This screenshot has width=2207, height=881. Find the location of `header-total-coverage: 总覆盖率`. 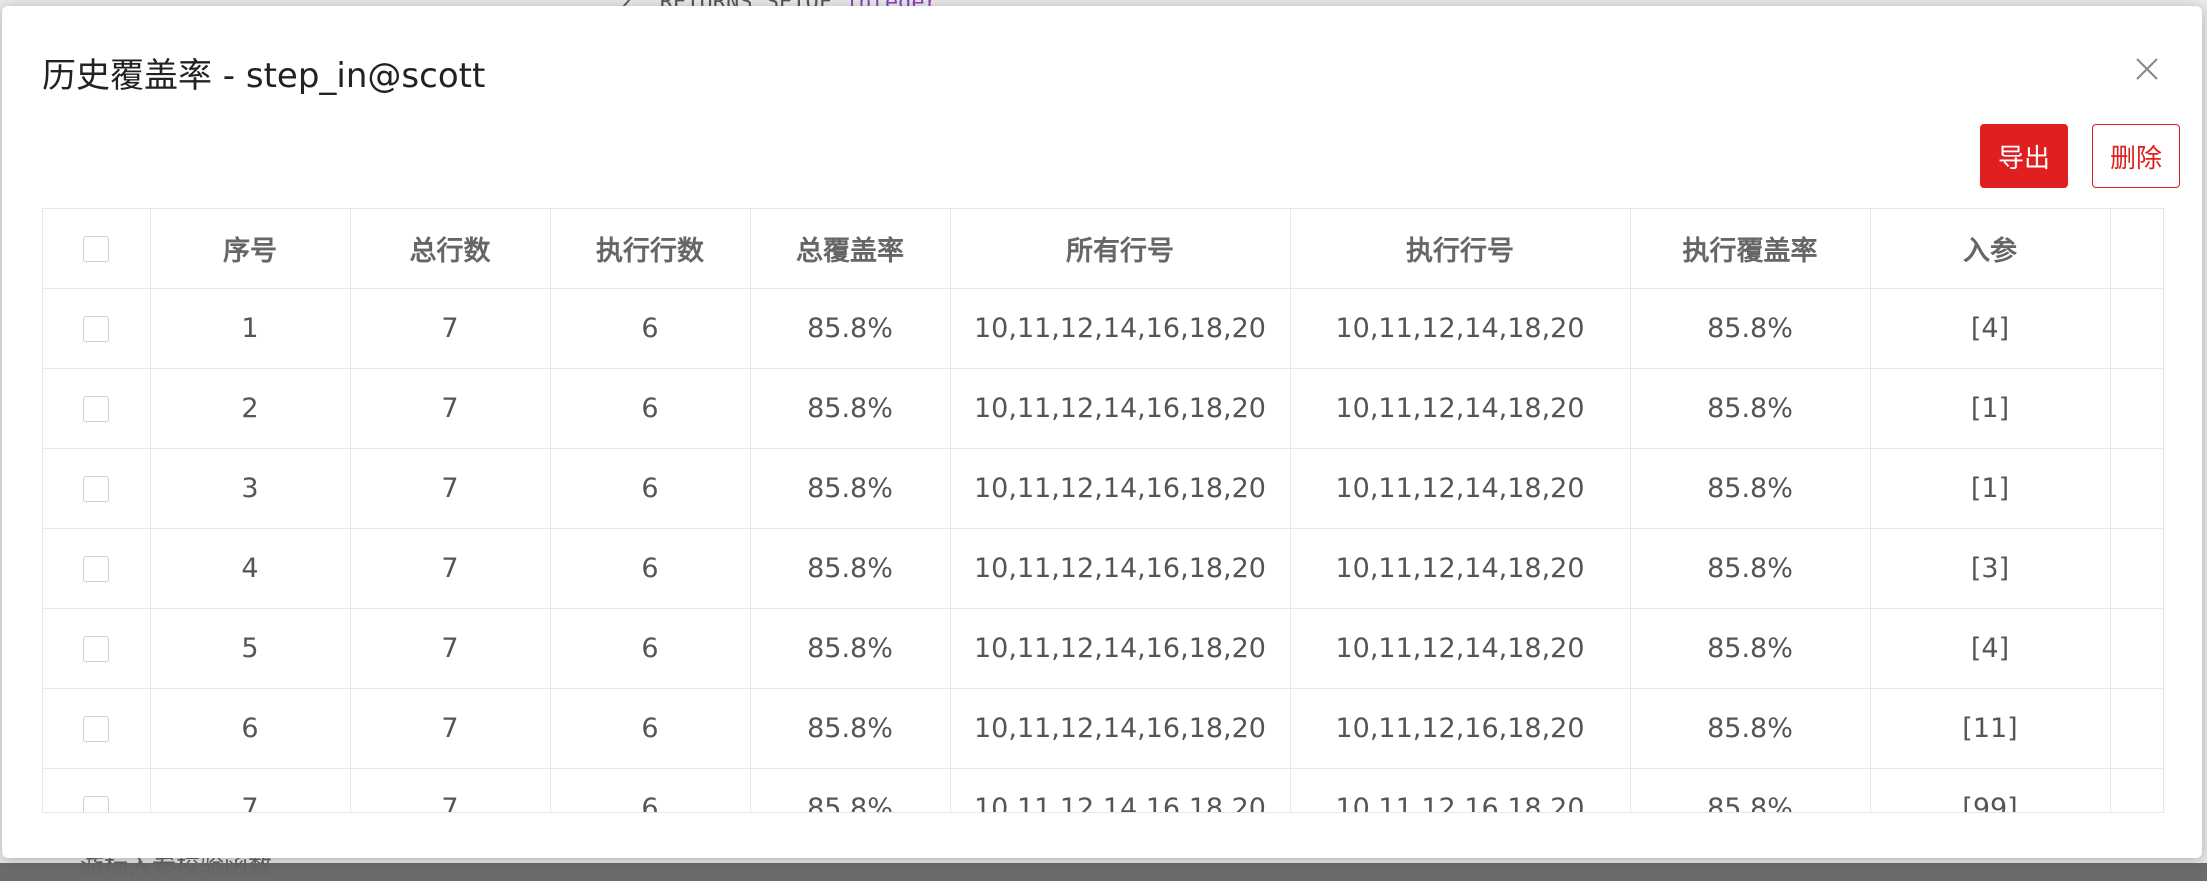

header-total-coverage: 总覆盖率 is located at coordinates (850, 249).